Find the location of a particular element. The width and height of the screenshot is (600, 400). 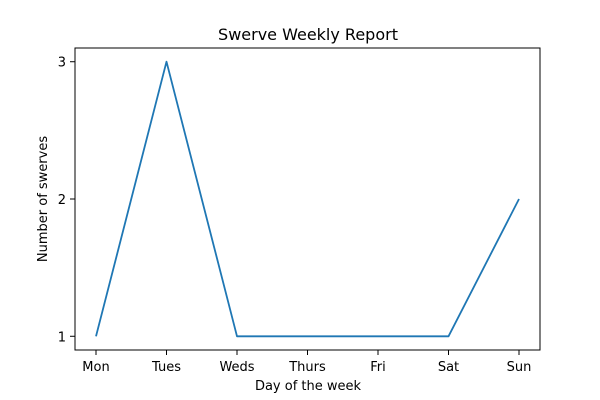

y-tick-label: 1 is located at coordinates (62, 337).